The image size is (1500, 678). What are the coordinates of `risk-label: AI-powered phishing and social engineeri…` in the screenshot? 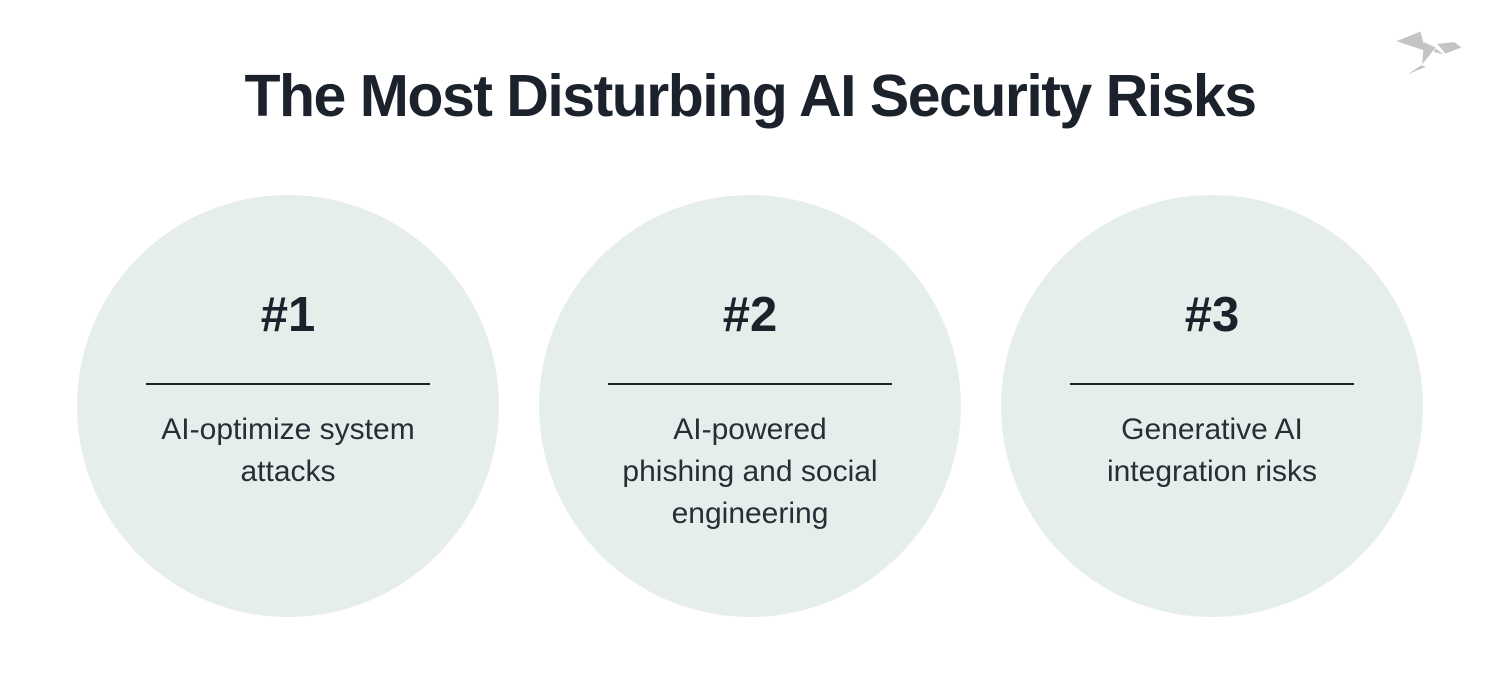 It's located at (749, 472).